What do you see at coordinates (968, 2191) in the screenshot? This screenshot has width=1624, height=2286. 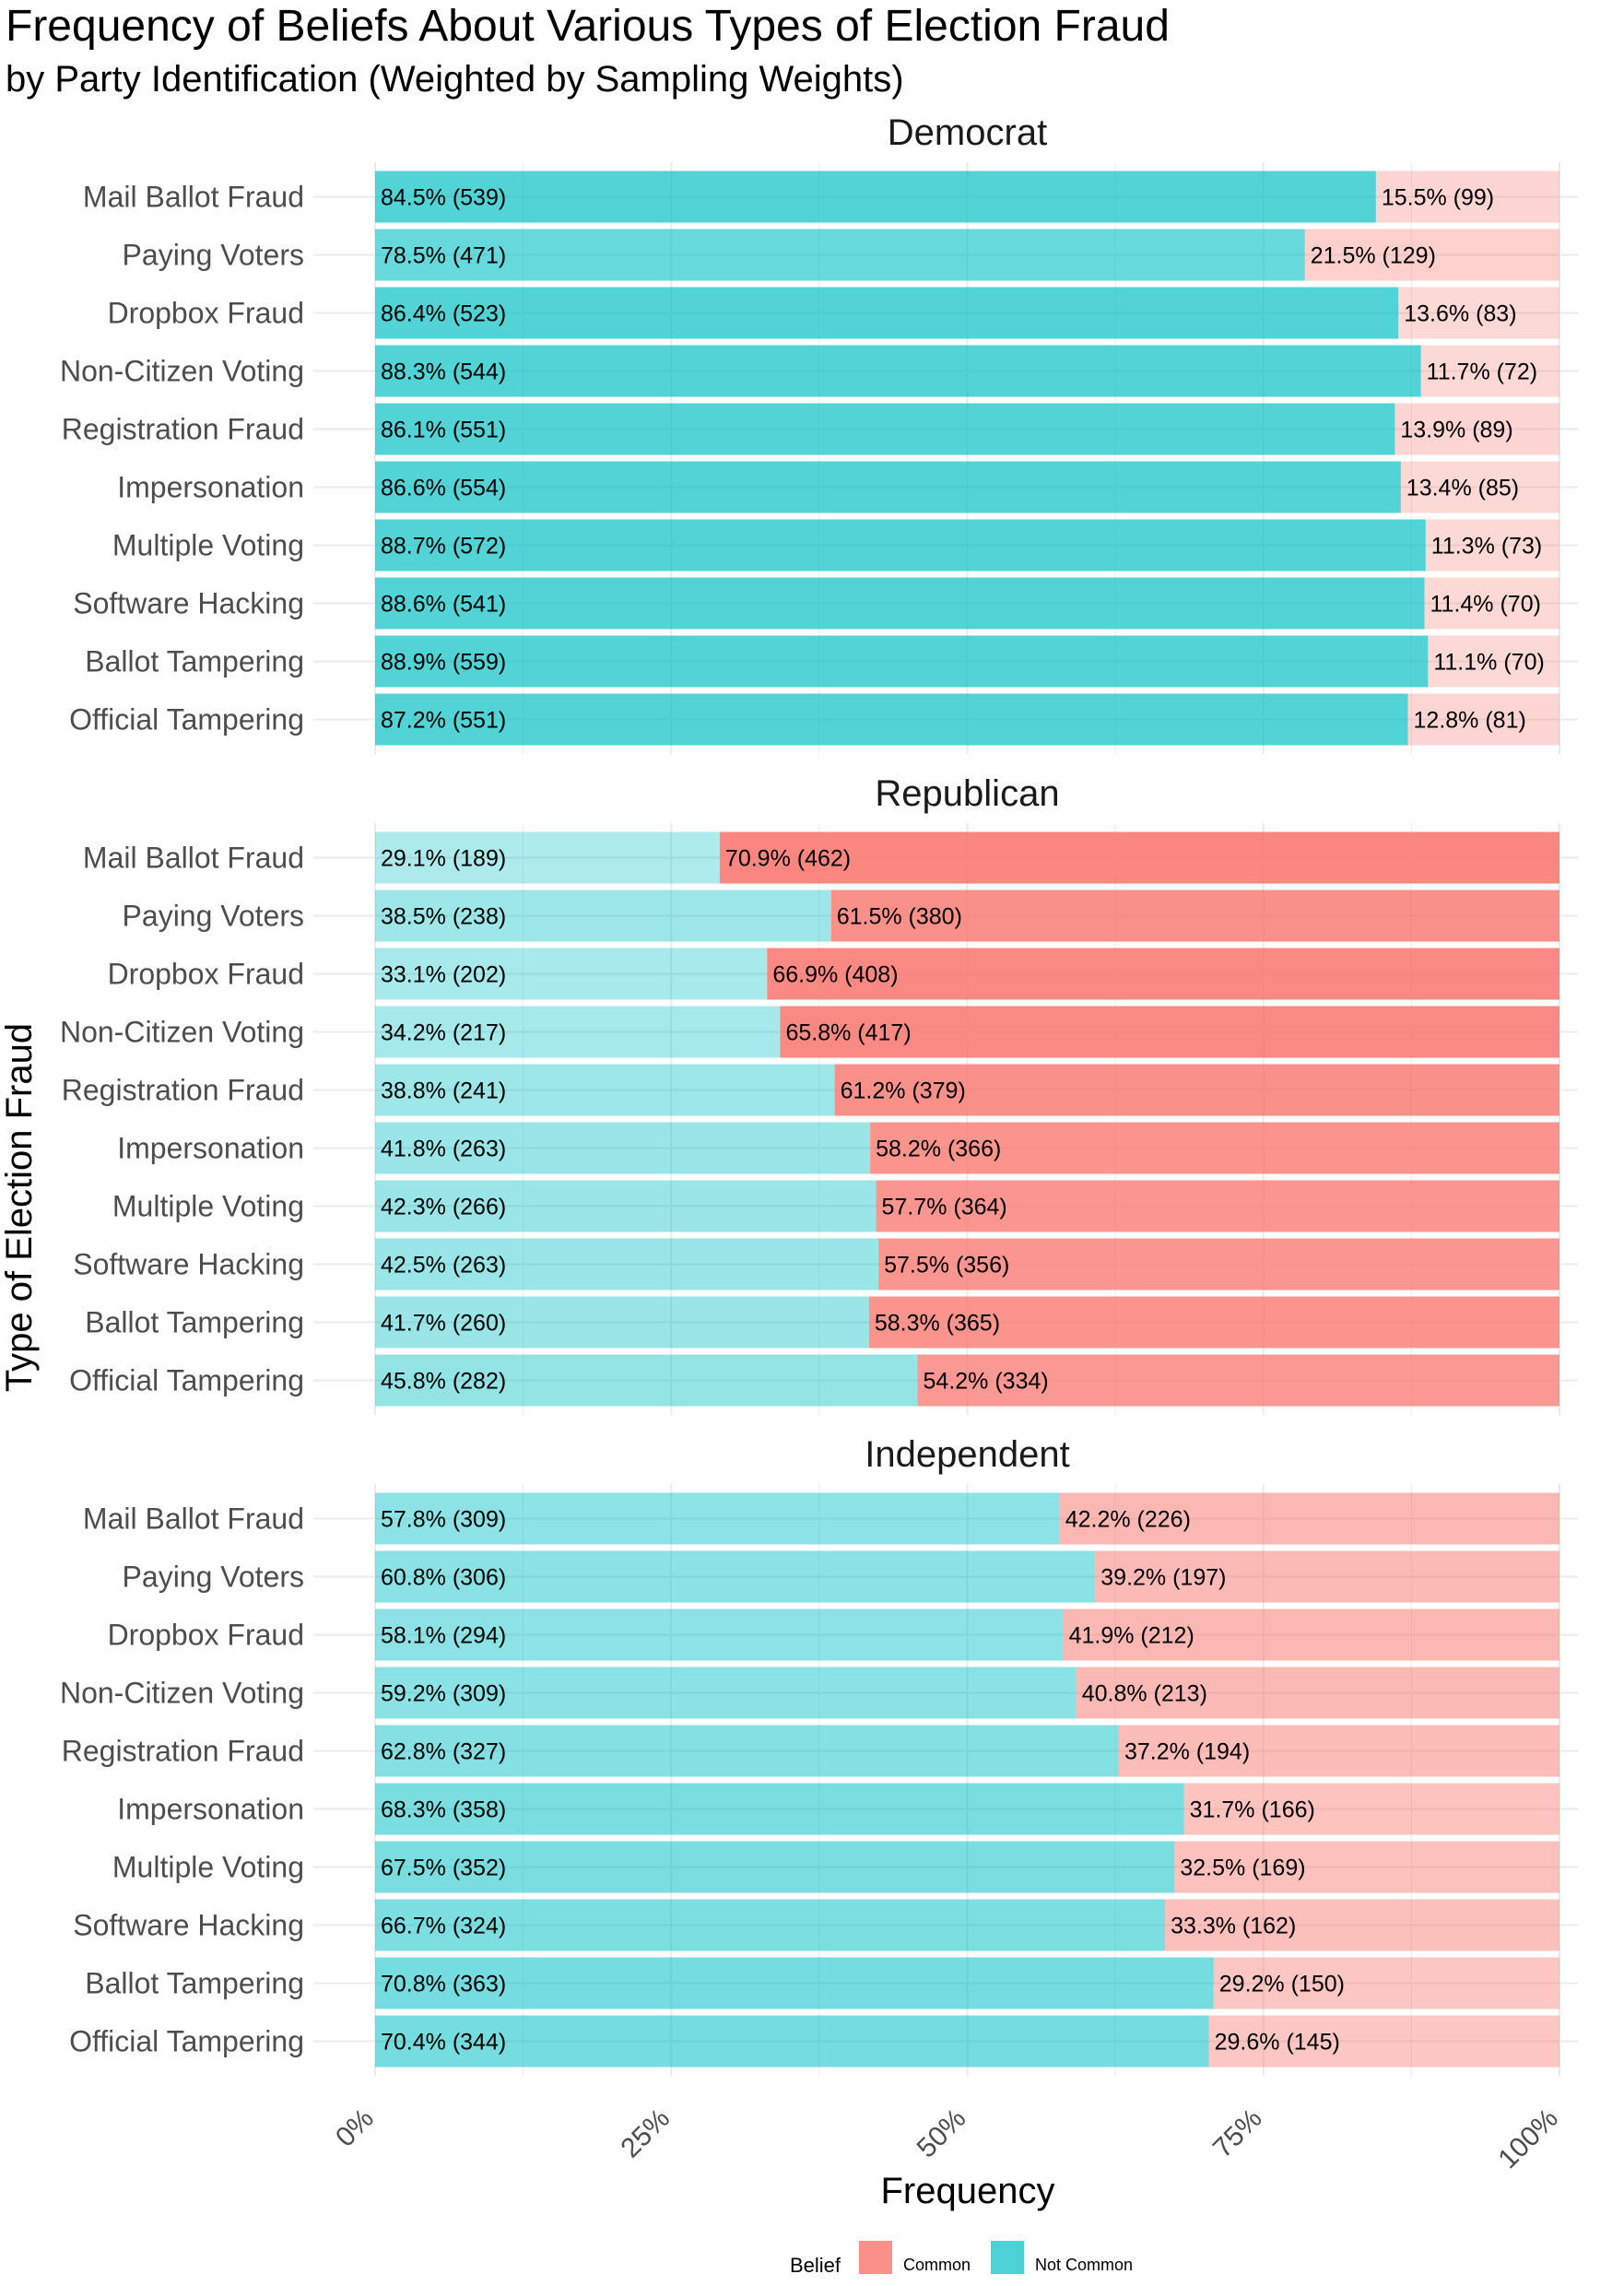 I see `x-axis-label: Frequency` at bounding box center [968, 2191].